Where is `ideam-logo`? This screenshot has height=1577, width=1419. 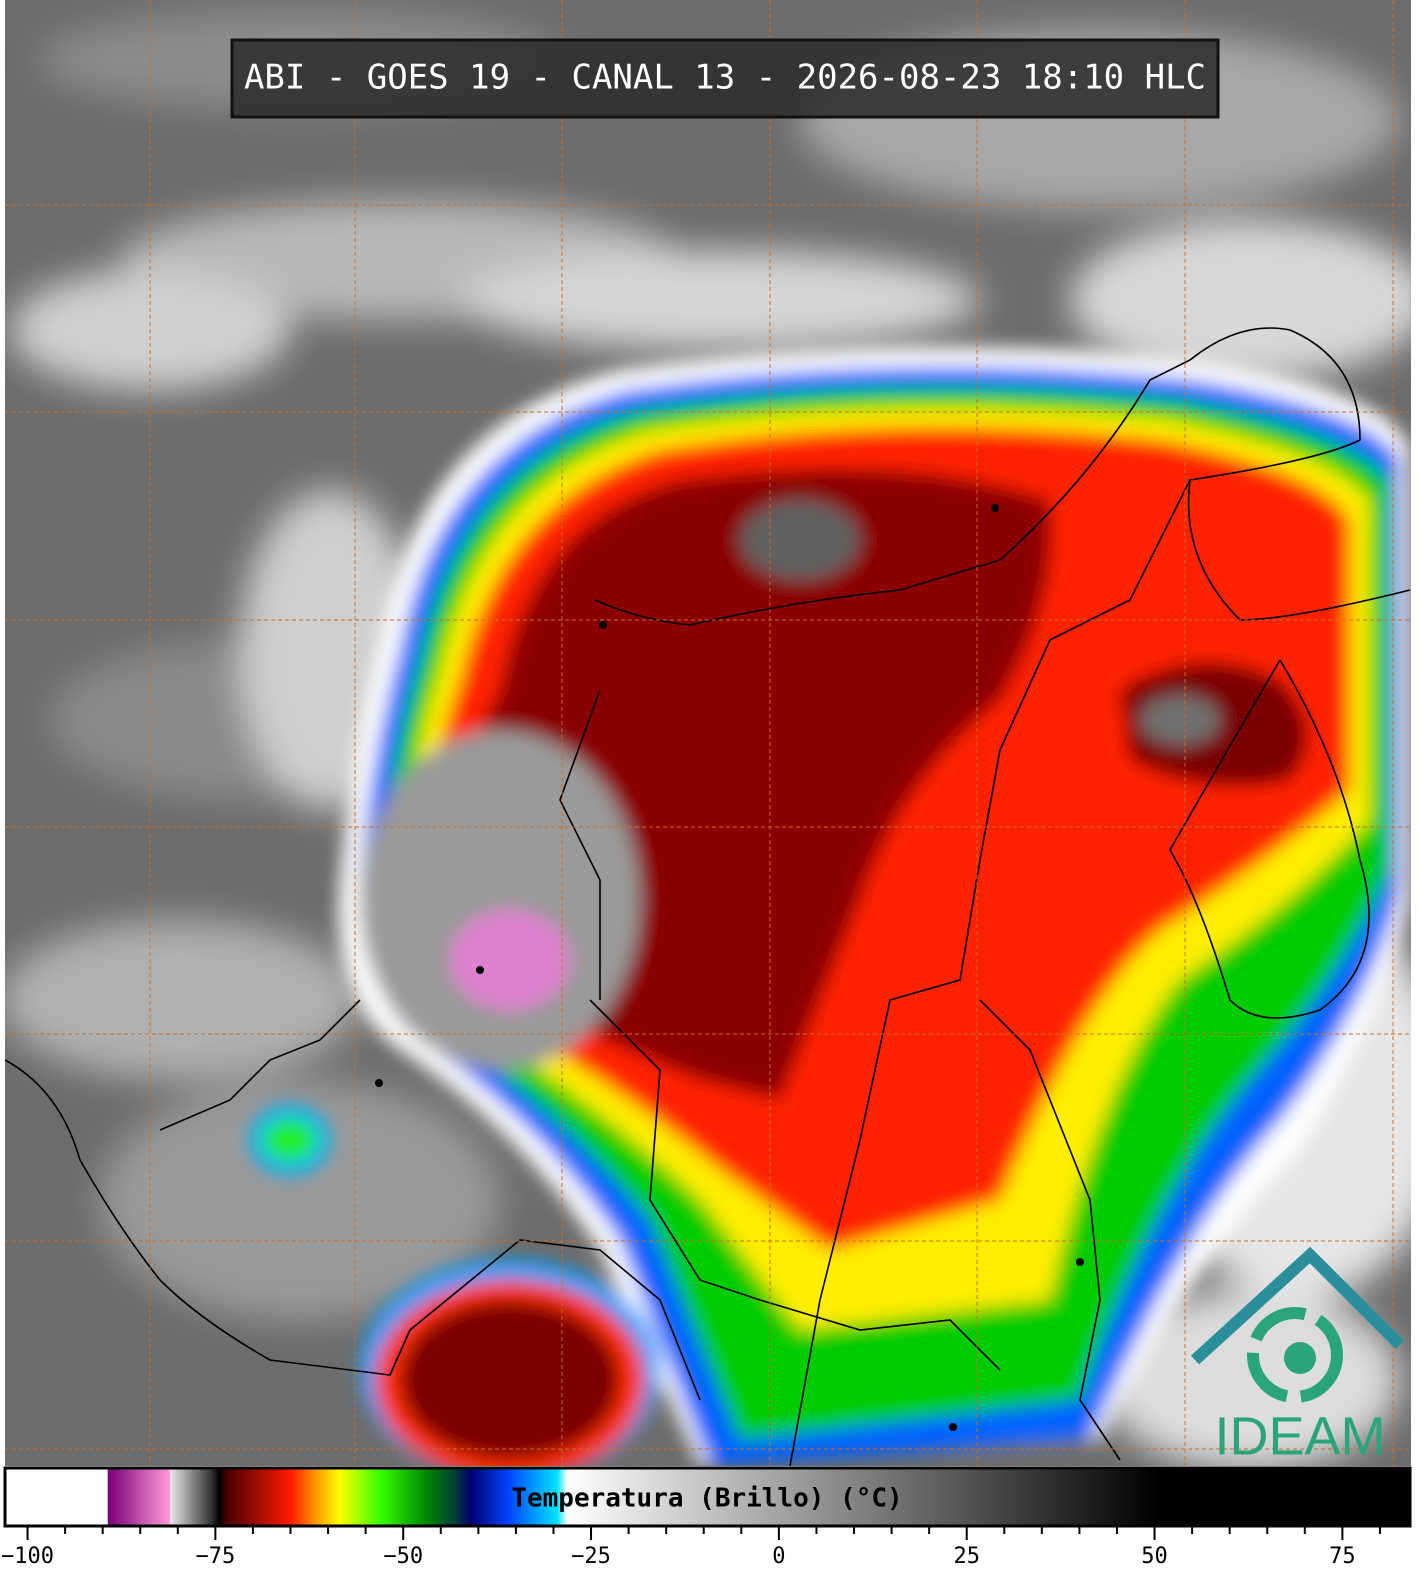
ideam-logo is located at coordinates (1297, 1324).